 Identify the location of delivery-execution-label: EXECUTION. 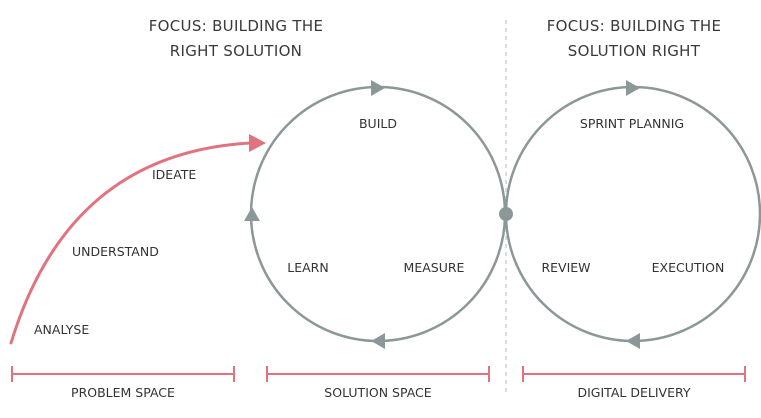
(688, 267).